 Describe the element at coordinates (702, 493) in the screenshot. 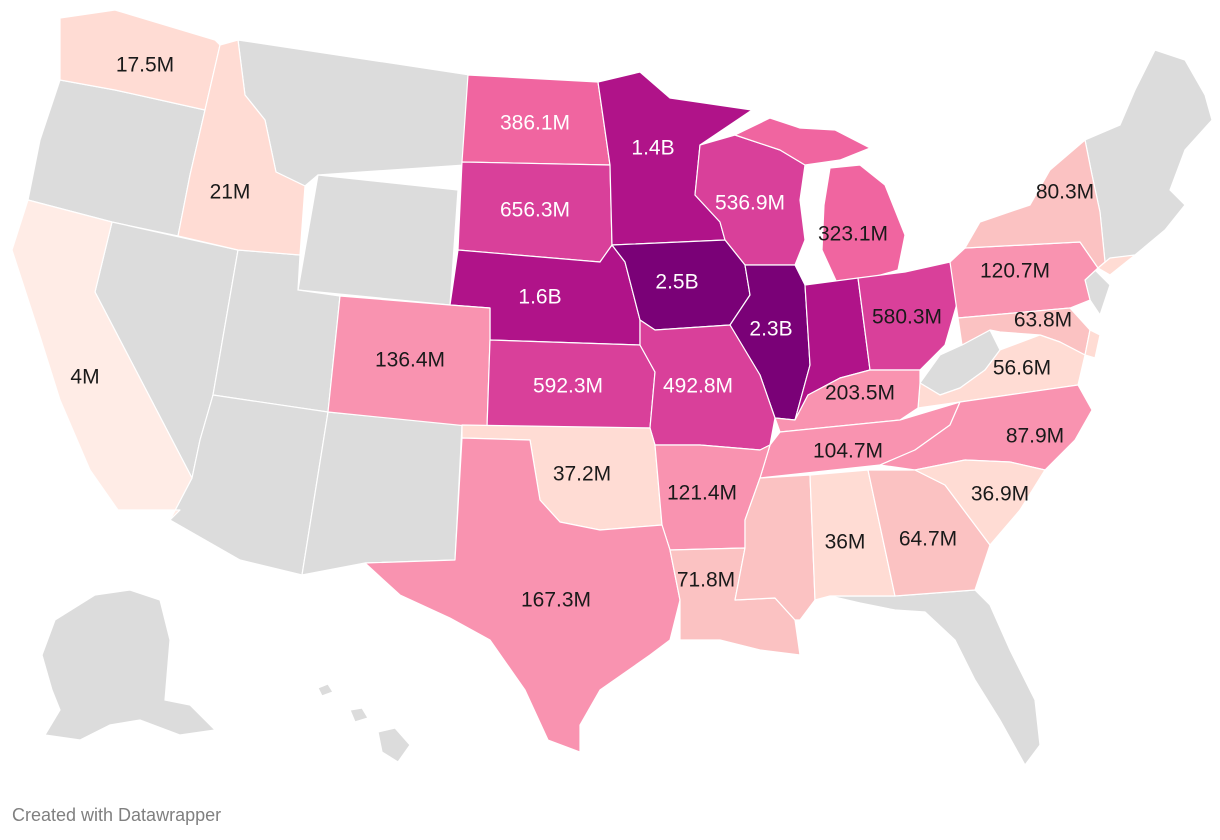

I see `label-arkansas: 121.4M` at that location.